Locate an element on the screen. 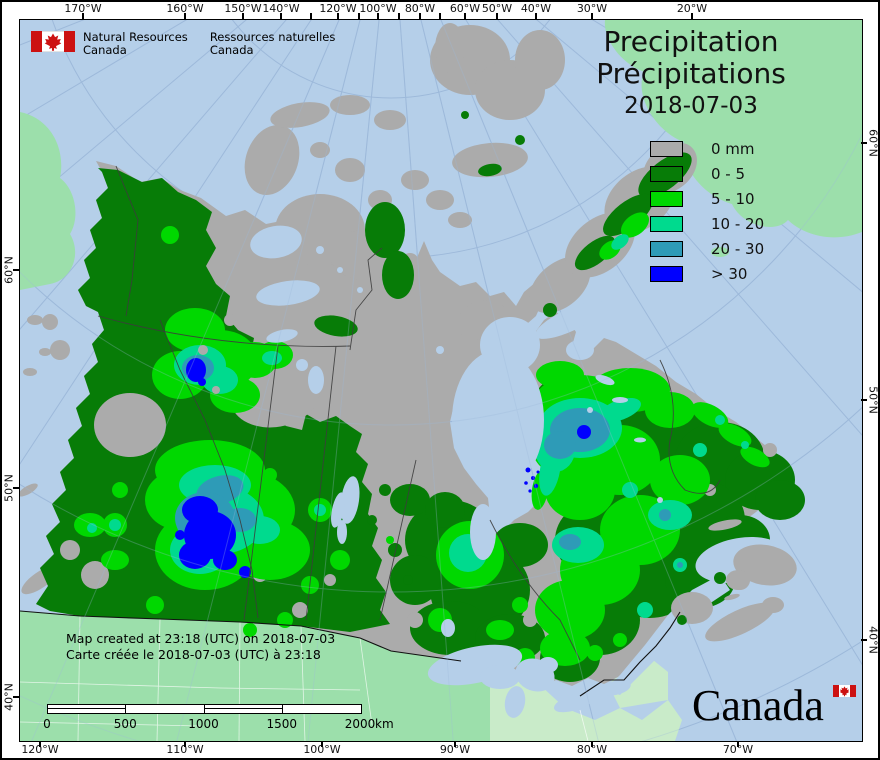 Image resolution: width=880 pixels, height=760 pixels. coordinate-label: 30°W is located at coordinates (592, 8).